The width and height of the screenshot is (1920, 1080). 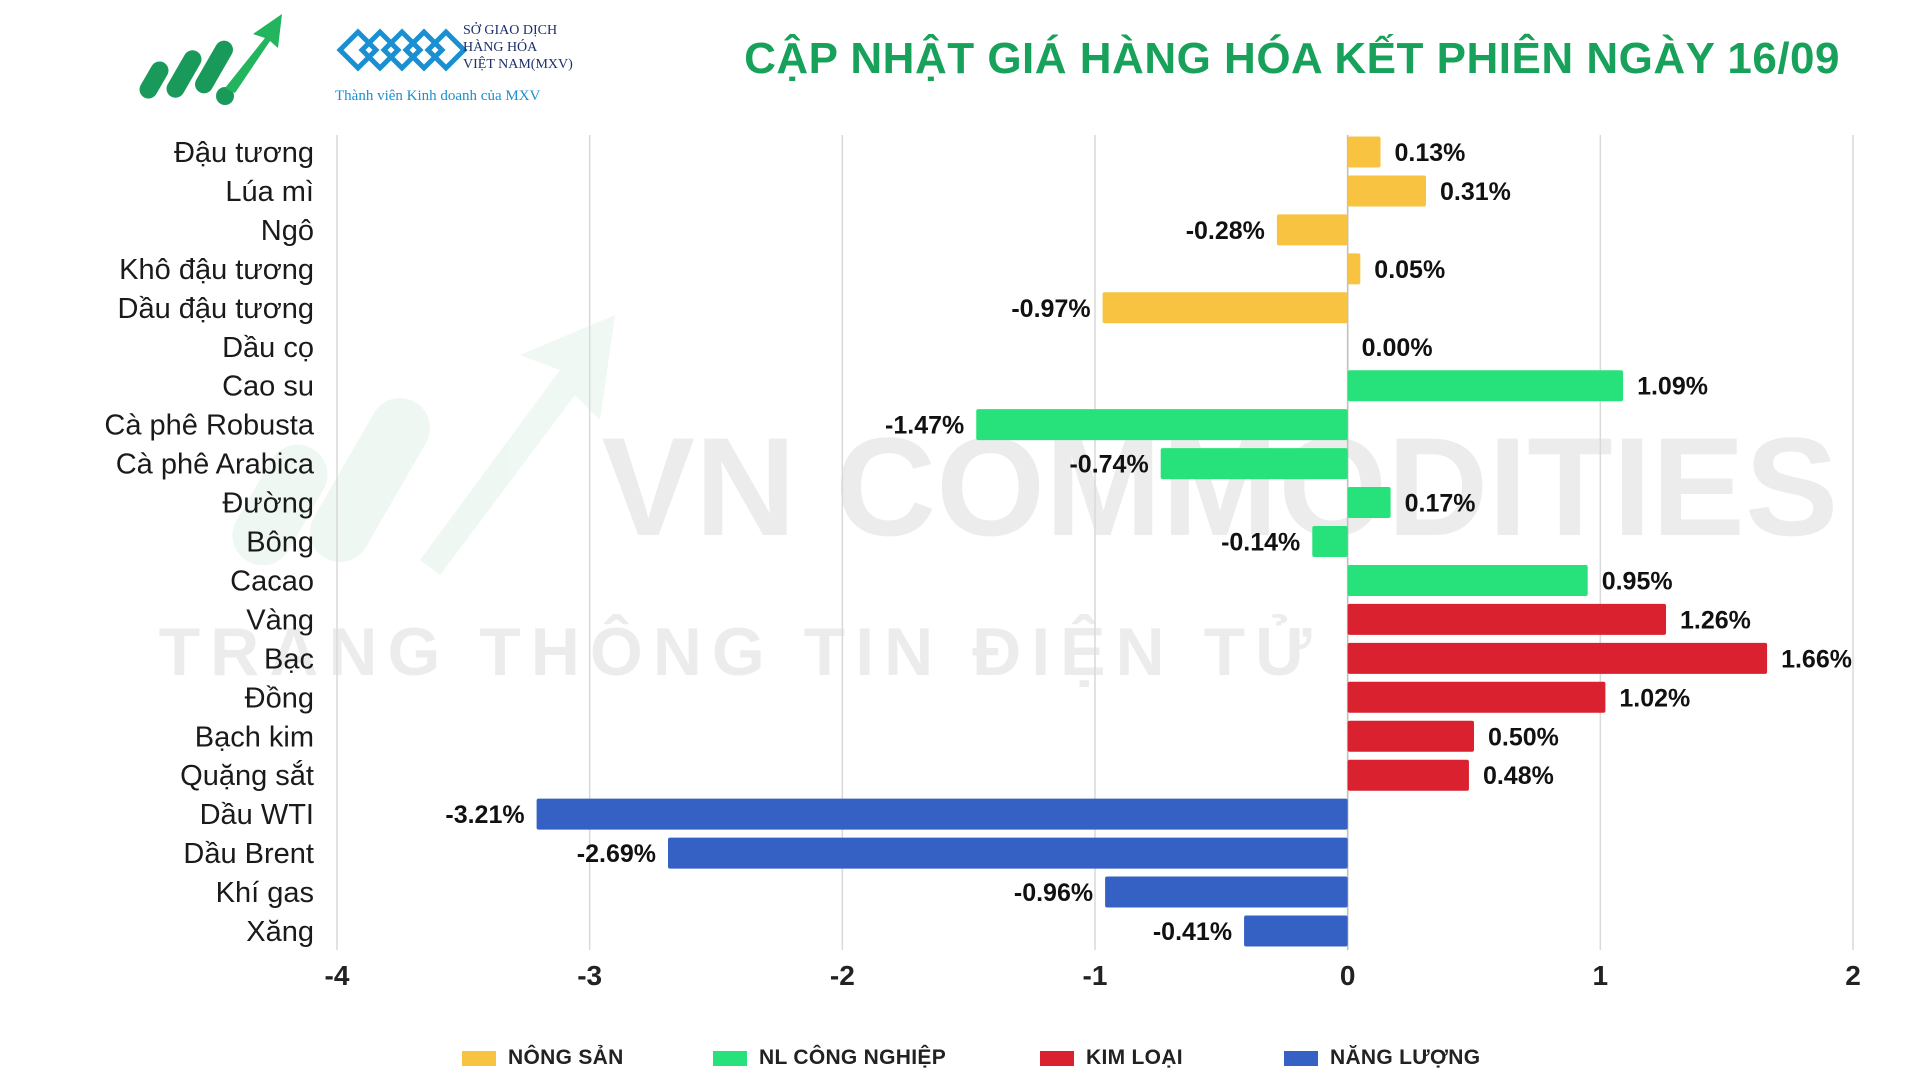 I want to click on category-label: Xăng, so click(x=280, y=932).